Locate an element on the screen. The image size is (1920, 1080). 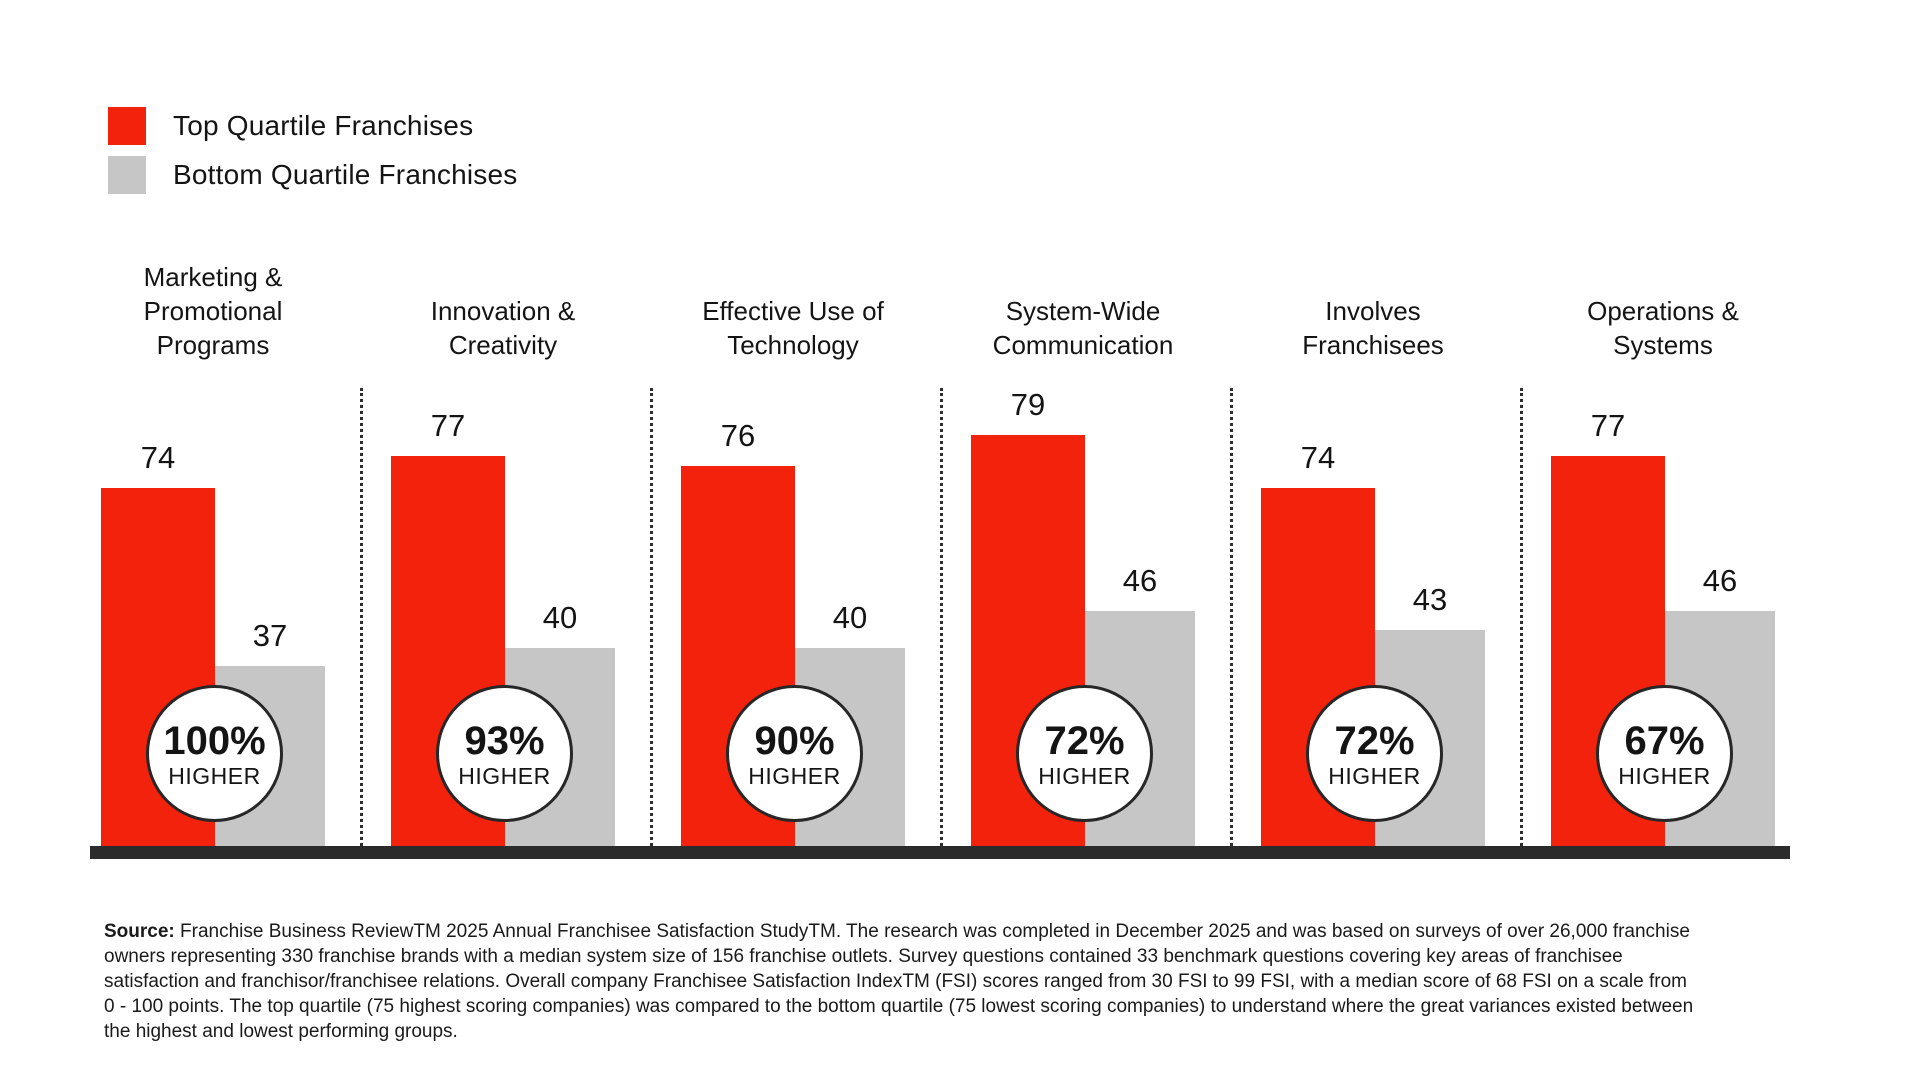
legend-row-bottom-quartile: Bottom Quartile Franchises is located at coordinates (312, 175).